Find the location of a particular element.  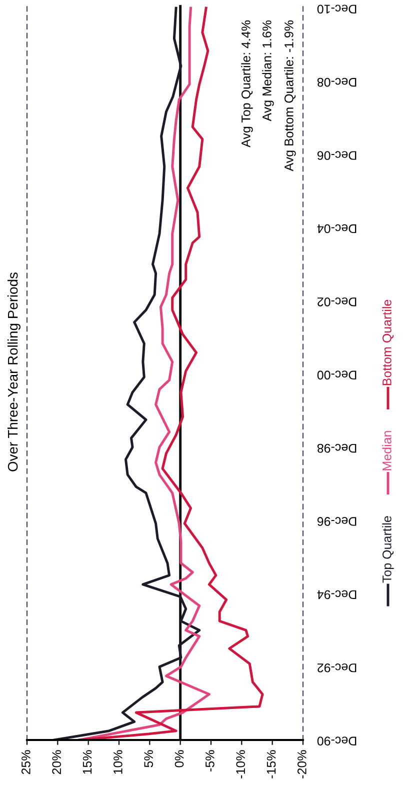

y-tick-label: Dec-10 is located at coordinates (336, 9).